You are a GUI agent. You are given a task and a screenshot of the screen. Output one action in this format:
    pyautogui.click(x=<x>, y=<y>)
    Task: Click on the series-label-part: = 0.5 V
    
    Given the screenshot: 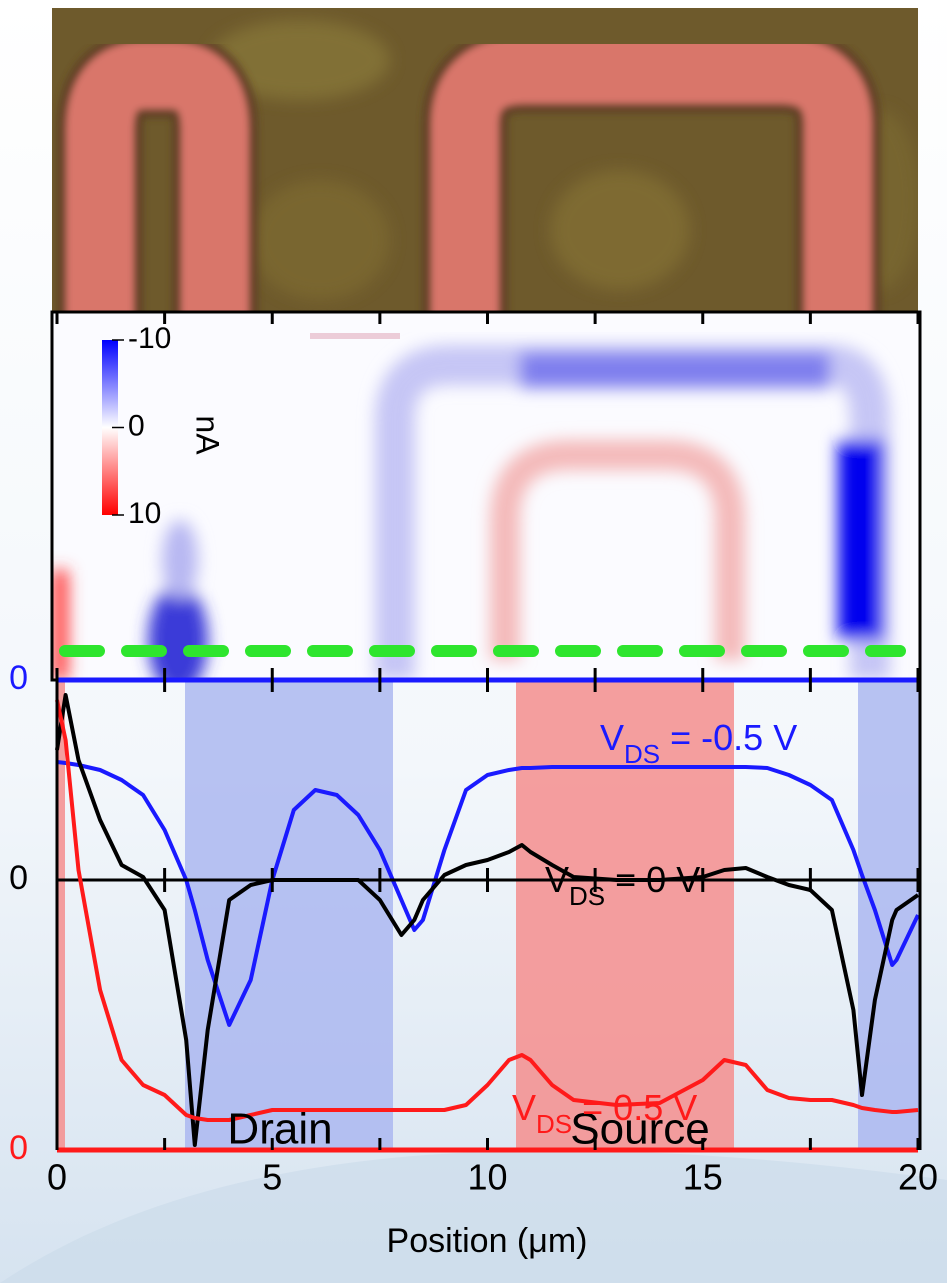 What is the action you would take?
    pyautogui.click(x=634, y=1107)
    